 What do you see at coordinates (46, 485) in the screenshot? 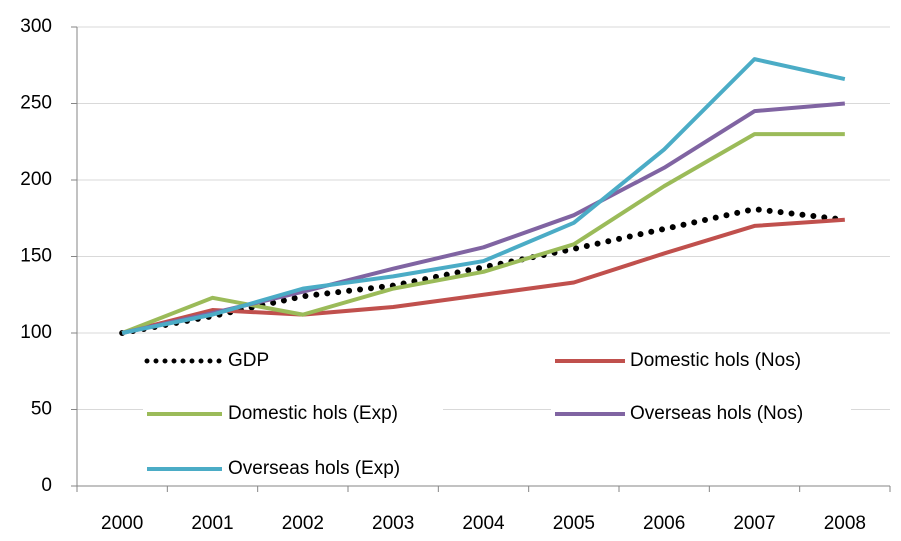
I see `y-tick-label: 0` at bounding box center [46, 485].